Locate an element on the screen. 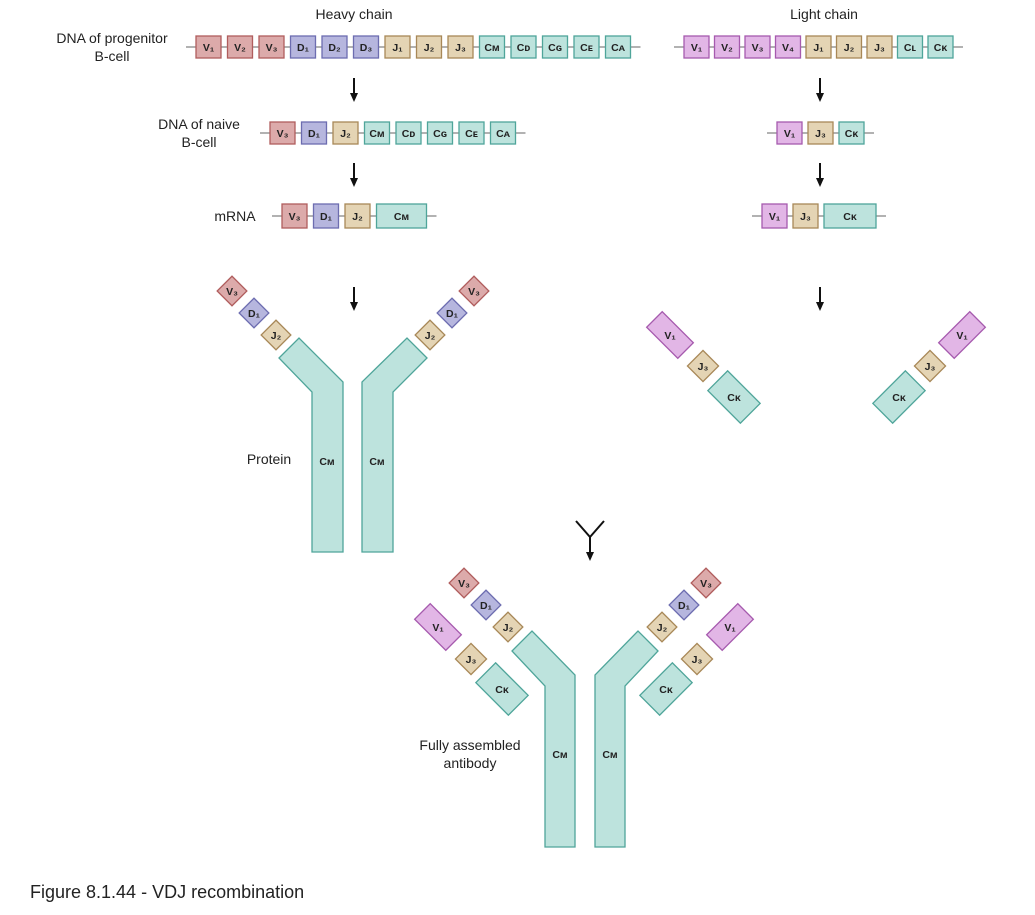 Image resolution: width=1035 pixels, height=915 pixels. antibody-left-light-c-domain-label: Cᴋ is located at coordinates (502, 690).